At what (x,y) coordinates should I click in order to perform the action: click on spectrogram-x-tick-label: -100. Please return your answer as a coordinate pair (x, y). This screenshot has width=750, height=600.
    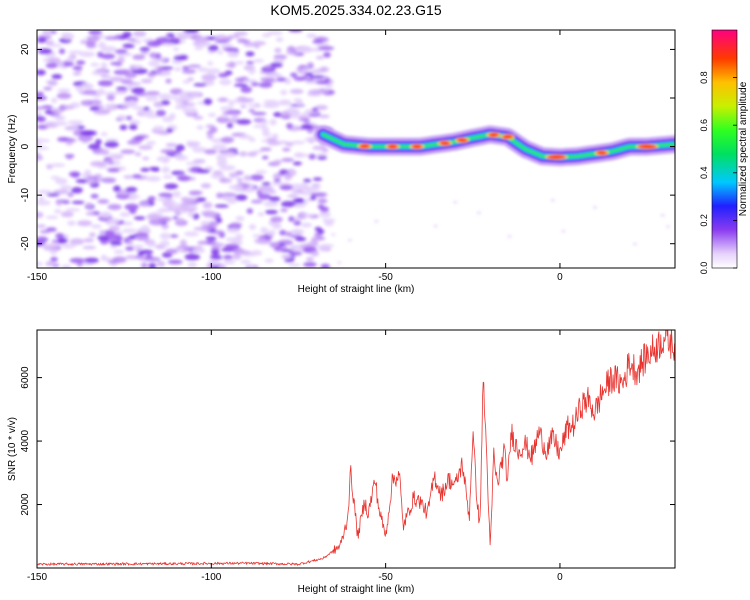
    Looking at the image, I should click on (211, 277).